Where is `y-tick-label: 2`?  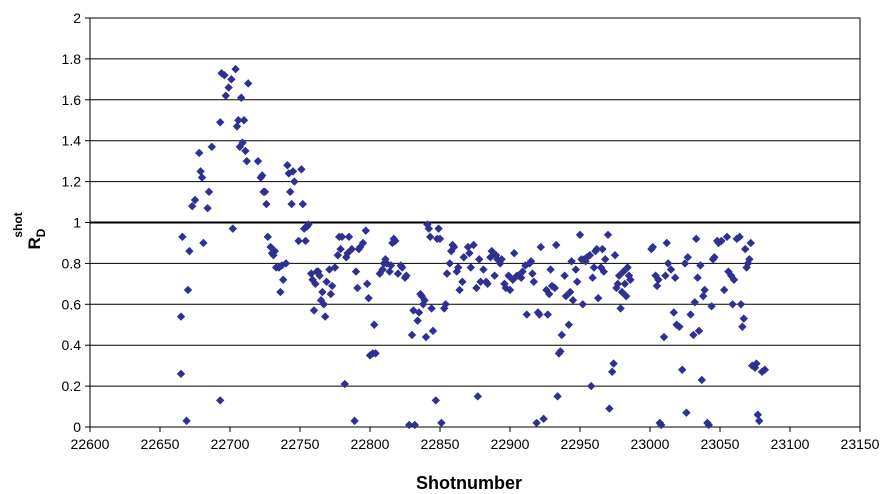
y-tick-label: 2 is located at coordinates (77, 18).